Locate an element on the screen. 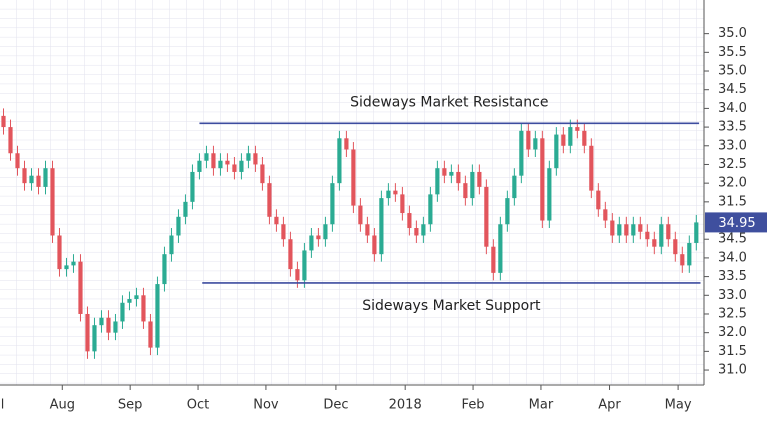  x-tick-label: 2018 is located at coordinates (405, 405).